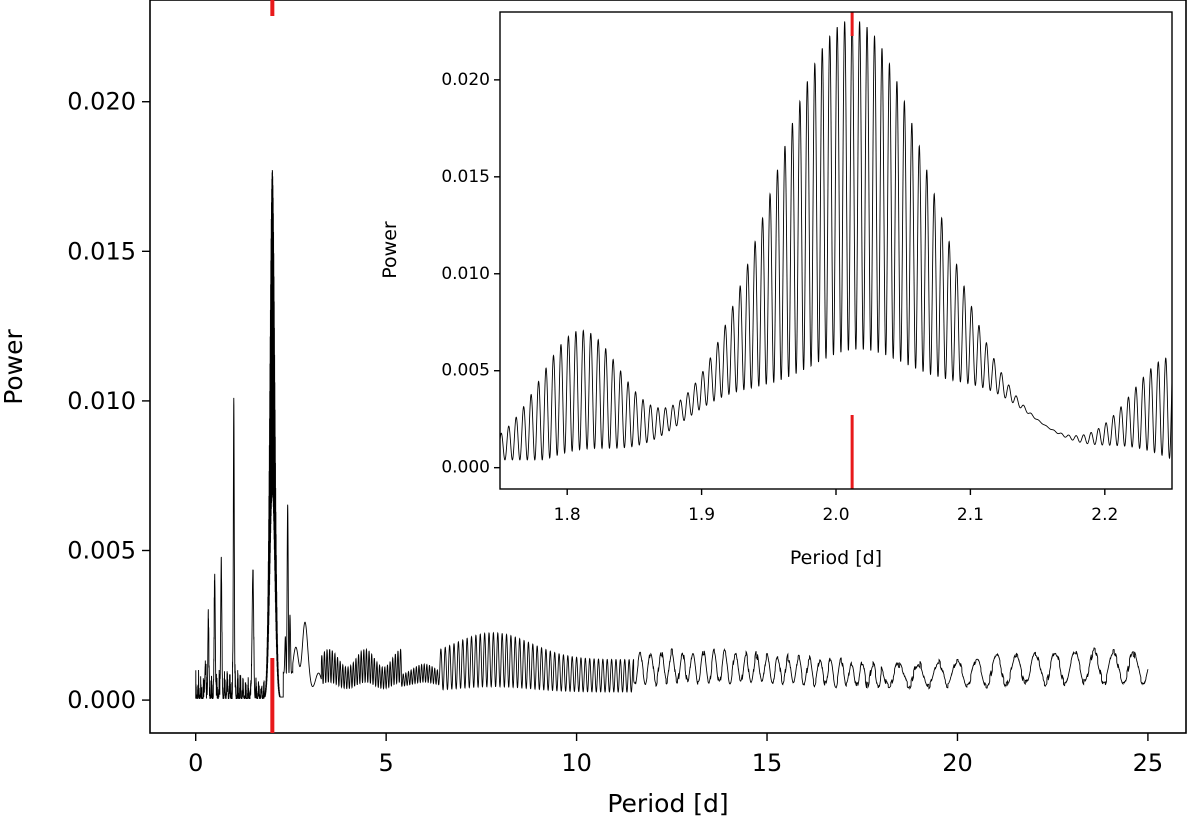  What do you see at coordinates (195, 763) in the screenshot?
I see `main-x-tick-label: 0` at bounding box center [195, 763].